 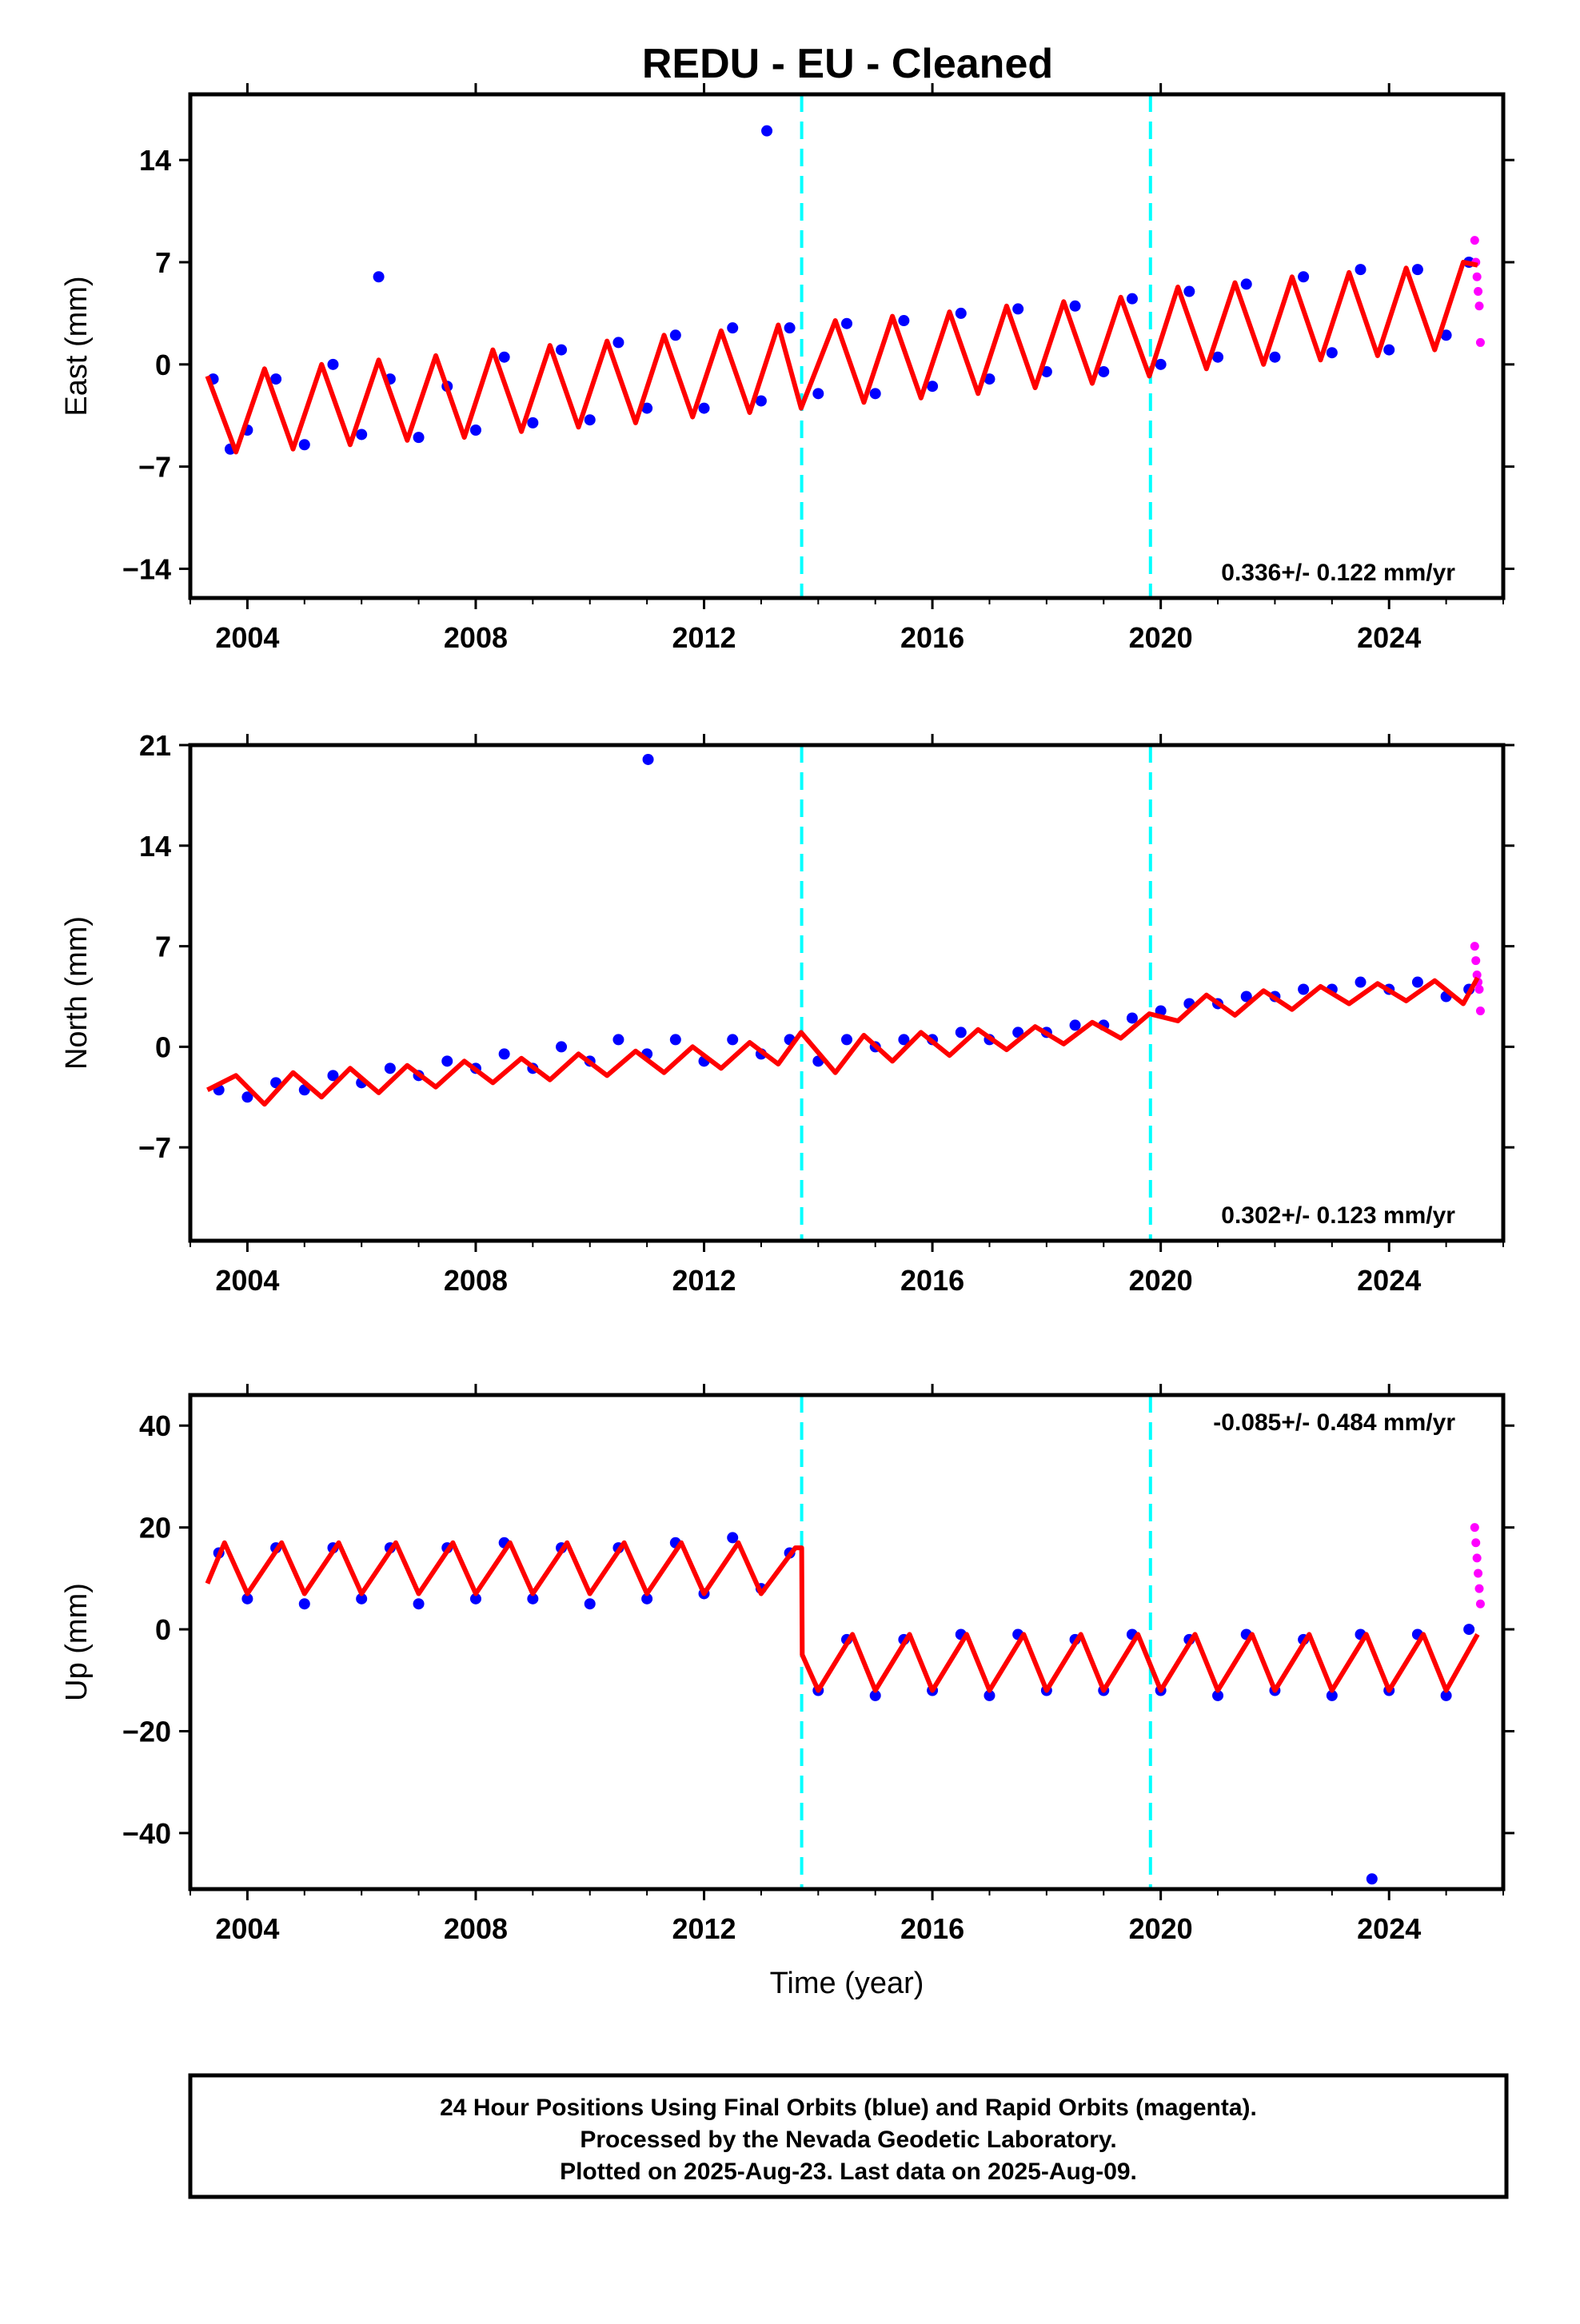 What do you see at coordinates (155, 1529) in the screenshot?
I see `y-tick-label: 20` at bounding box center [155, 1529].